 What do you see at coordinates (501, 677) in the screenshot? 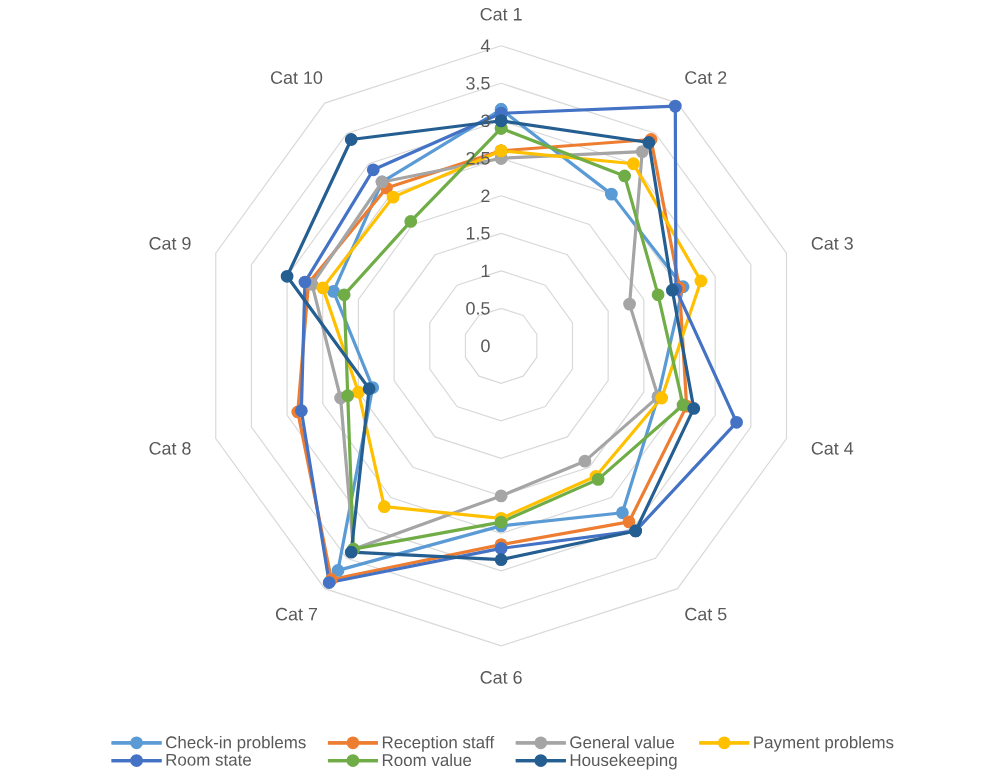
I see `spoke-label: Cat 6` at bounding box center [501, 677].